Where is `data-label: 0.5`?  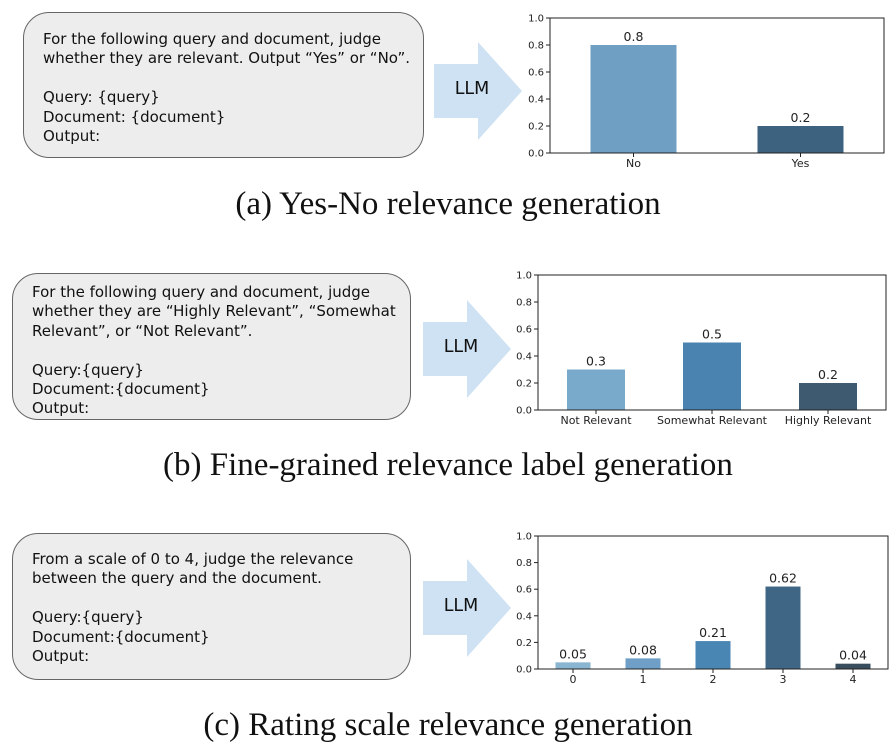
data-label: 0.5 is located at coordinates (712, 334).